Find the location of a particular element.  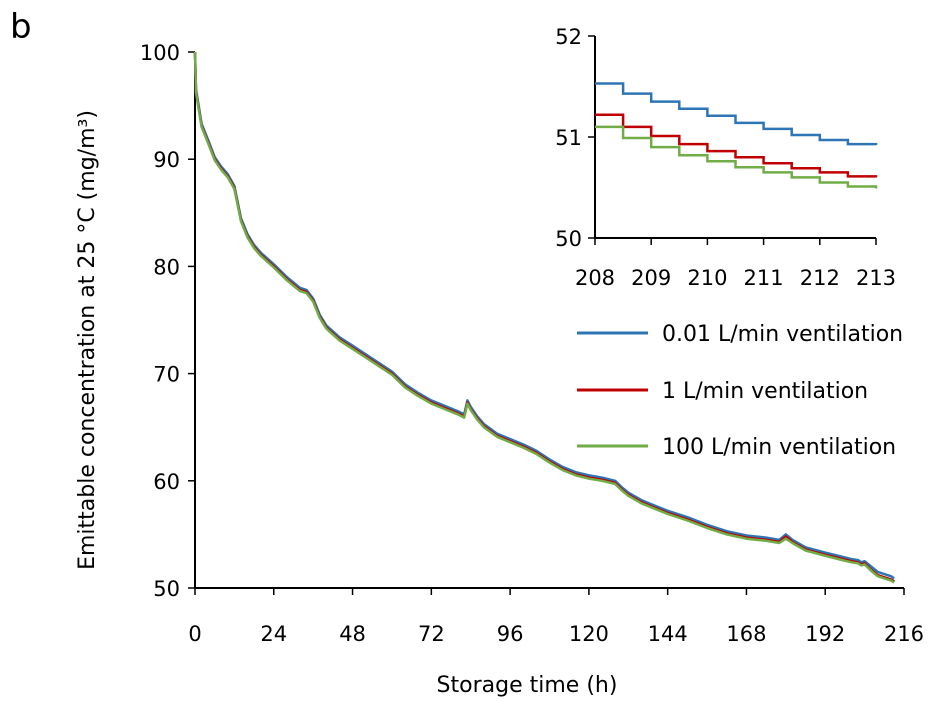

inset-x-tick-label: 208 is located at coordinates (595, 278).